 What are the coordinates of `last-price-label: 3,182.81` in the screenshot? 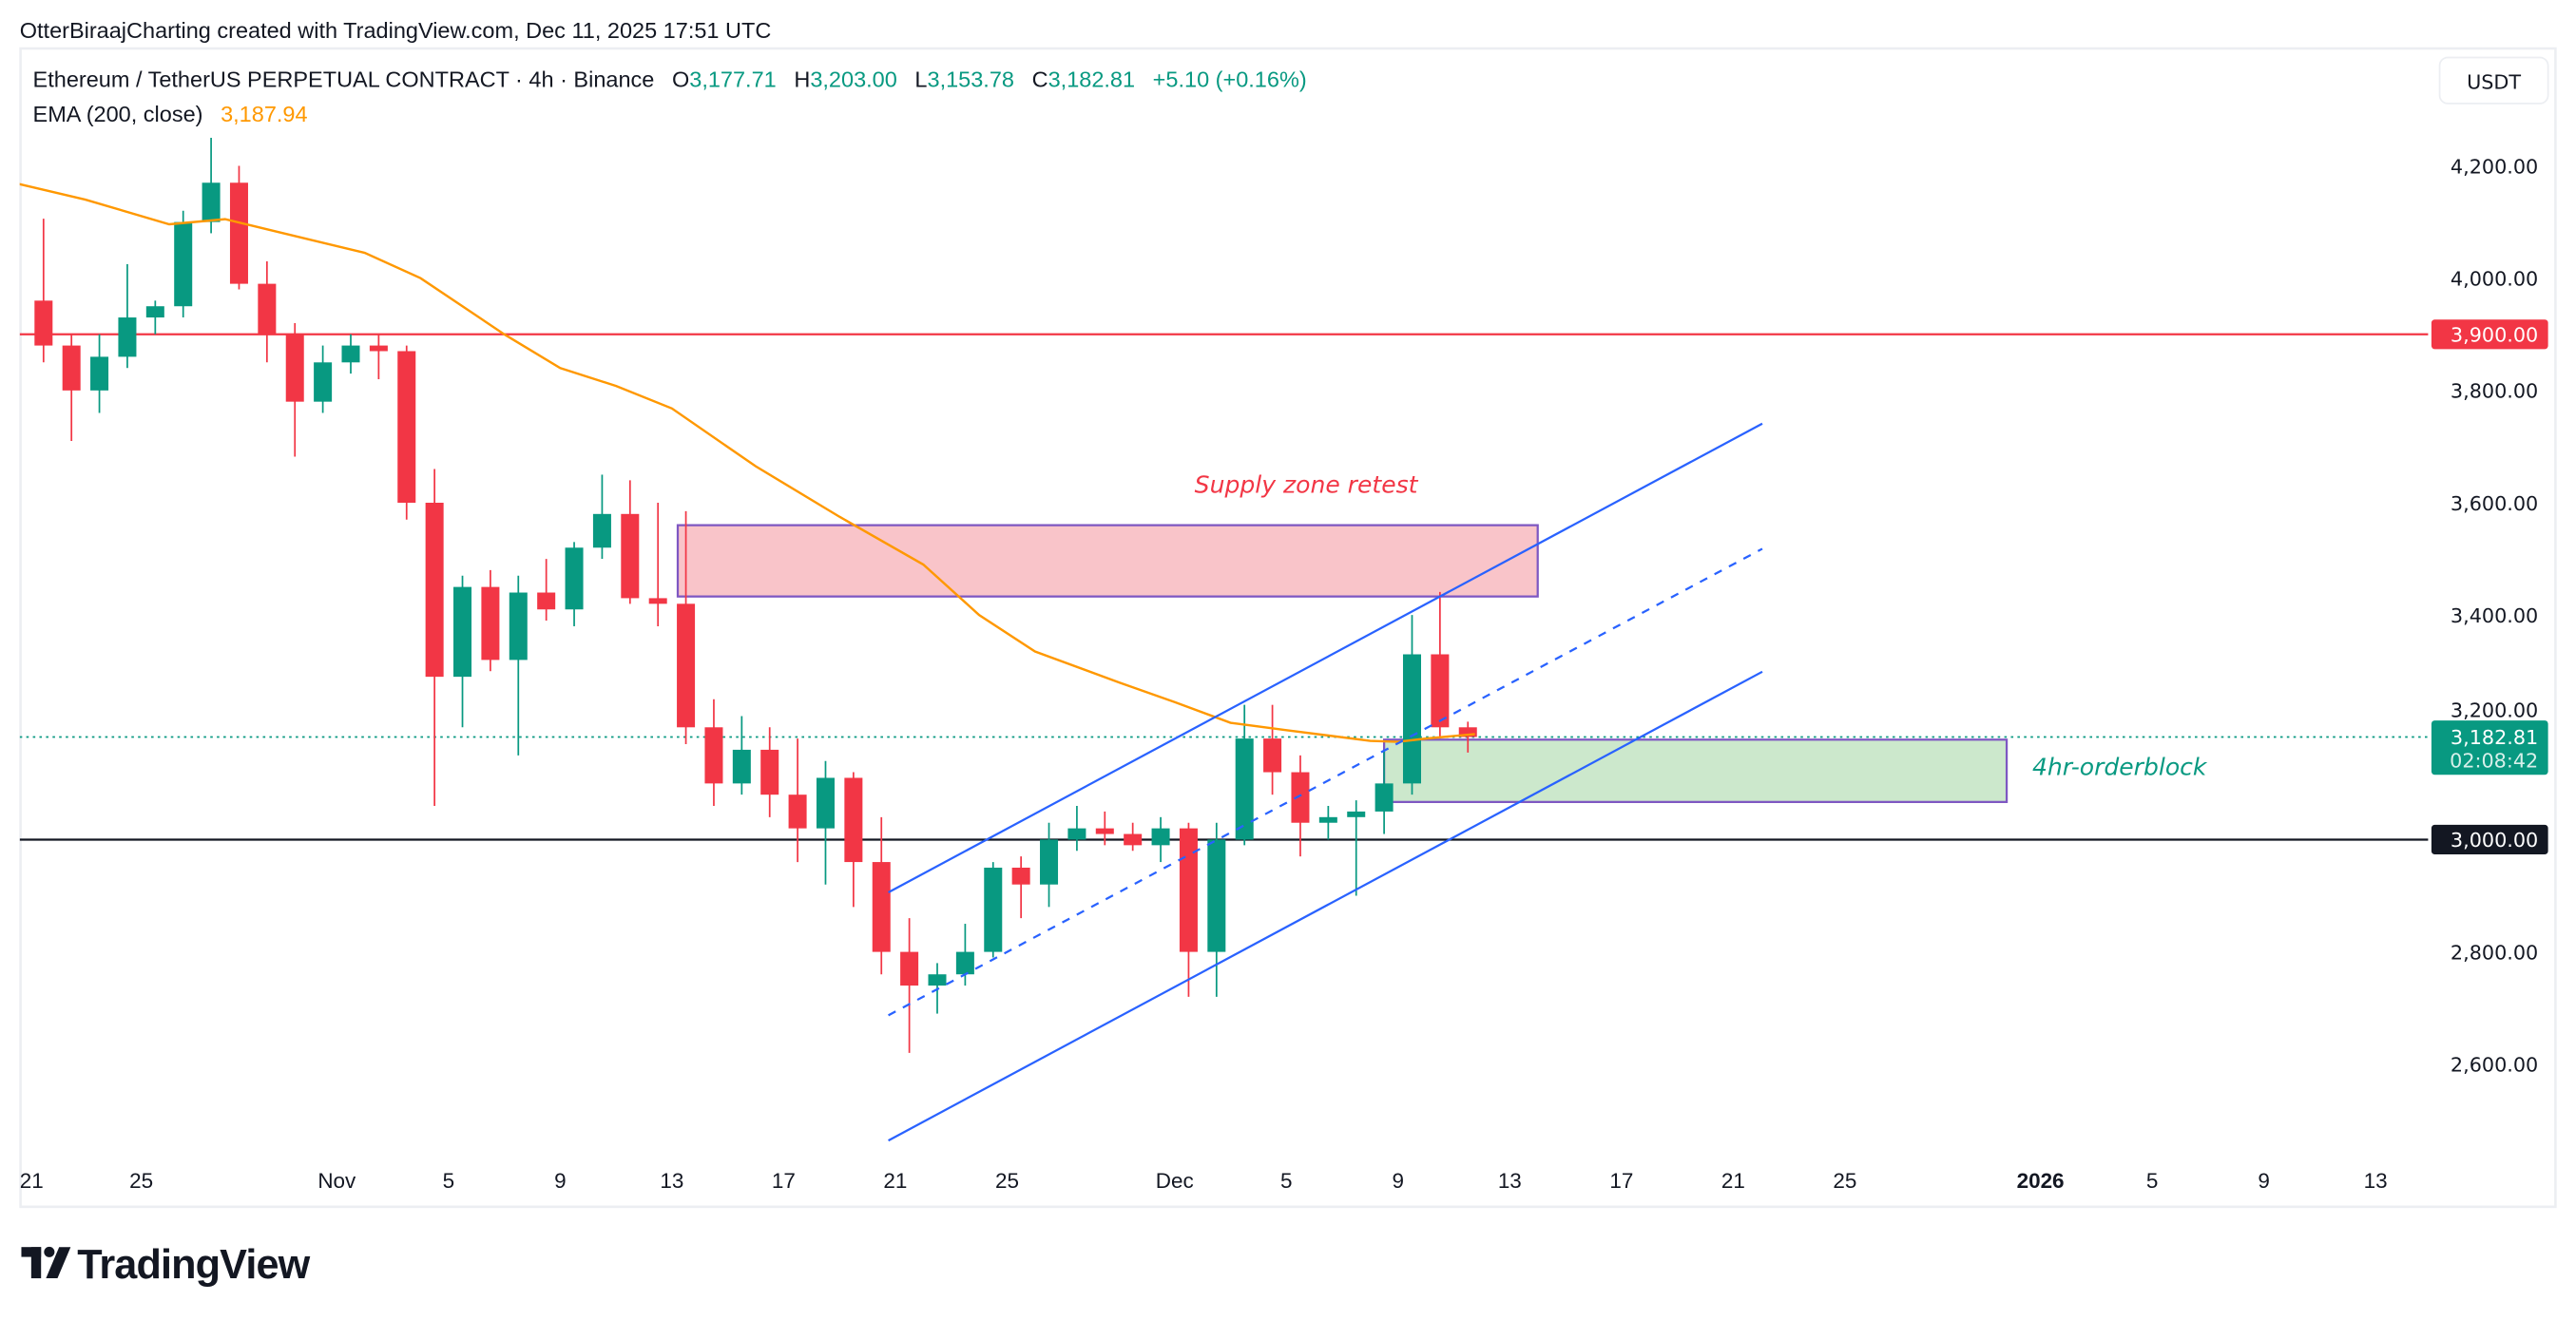 It's located at (2494, 737).